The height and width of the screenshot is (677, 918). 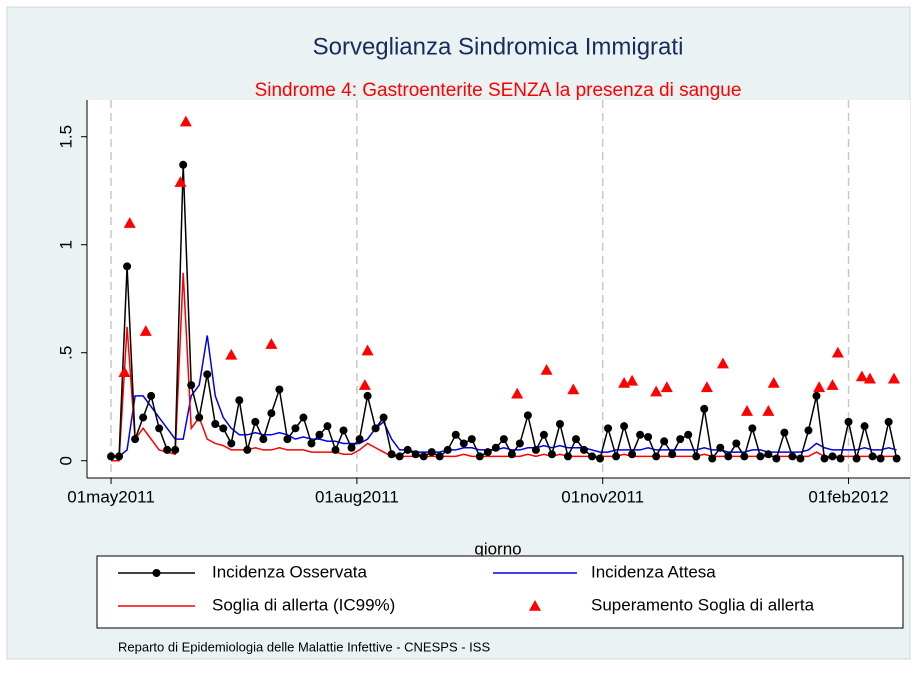 What do you see at coordinates (498, 46) in the screenshot?
I see `chart-title: Sorveglianza Sindromica Immigrati` at bounding box center [498, 46].